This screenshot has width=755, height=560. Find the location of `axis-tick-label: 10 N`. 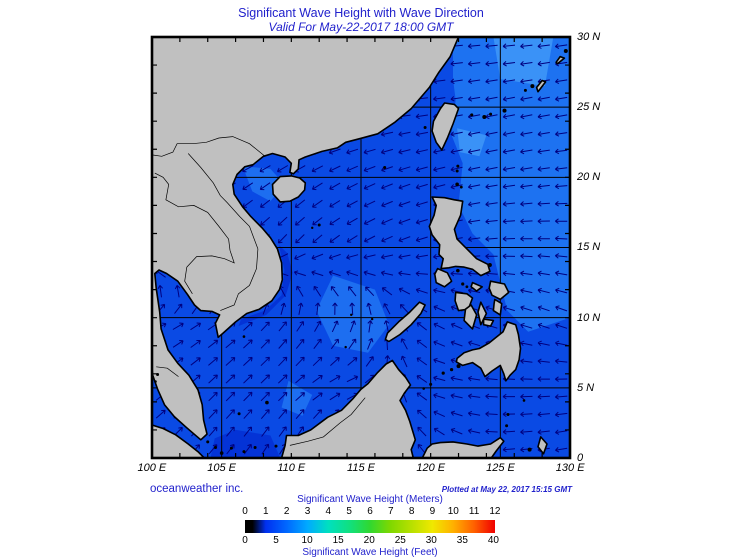

axis-tick-label: 10 N is located at coordinates (589, 317).